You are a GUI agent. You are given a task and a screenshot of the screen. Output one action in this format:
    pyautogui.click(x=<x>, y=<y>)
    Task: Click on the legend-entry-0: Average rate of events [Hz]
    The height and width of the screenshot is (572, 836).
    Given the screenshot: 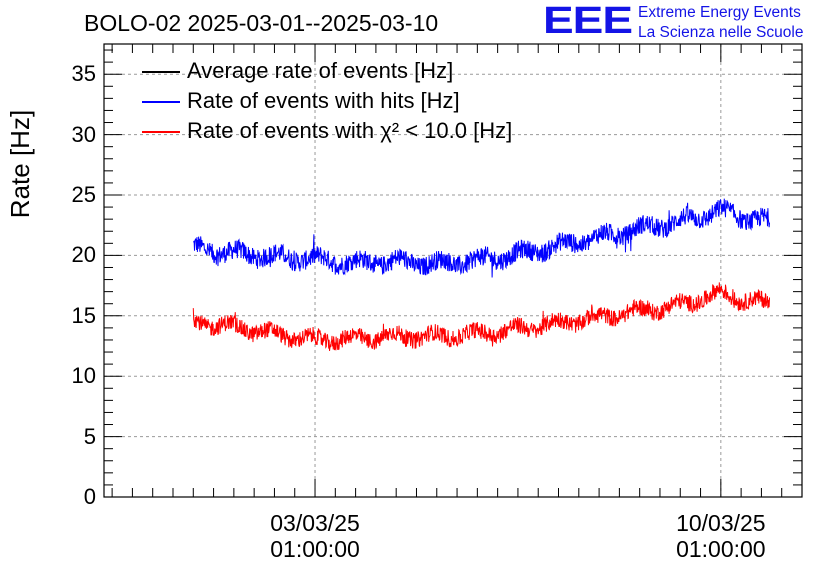 What is the action you would take?
    pyautogui.click(x=320, y=70)
    